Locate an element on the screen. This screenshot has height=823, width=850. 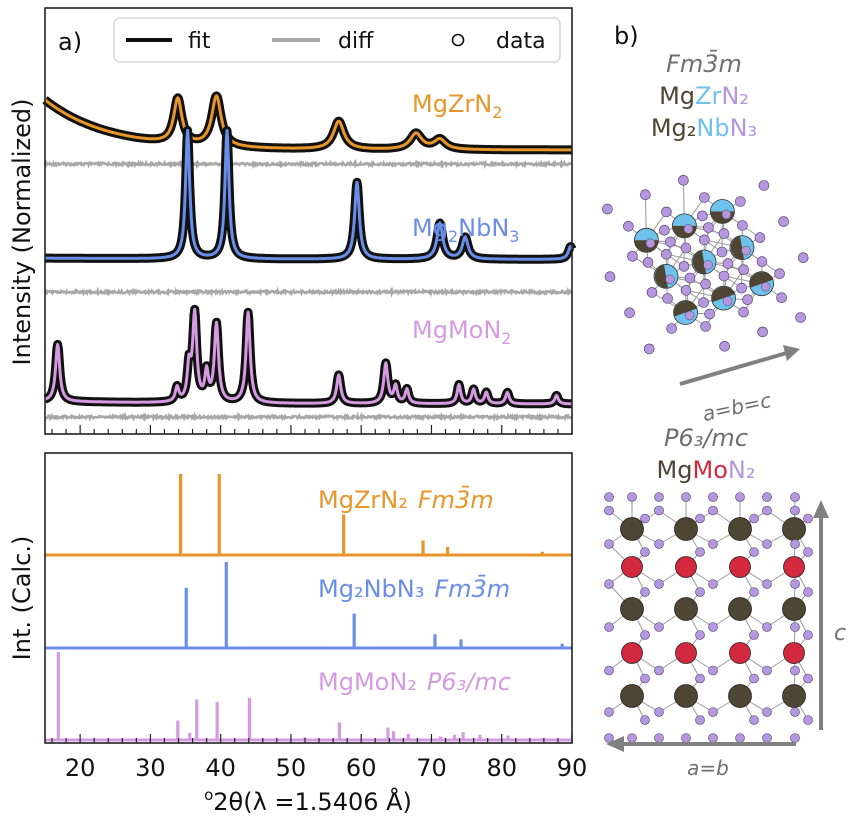
cubic-formula-2-mg: Mg₂ is located at coordinates (674, 128).